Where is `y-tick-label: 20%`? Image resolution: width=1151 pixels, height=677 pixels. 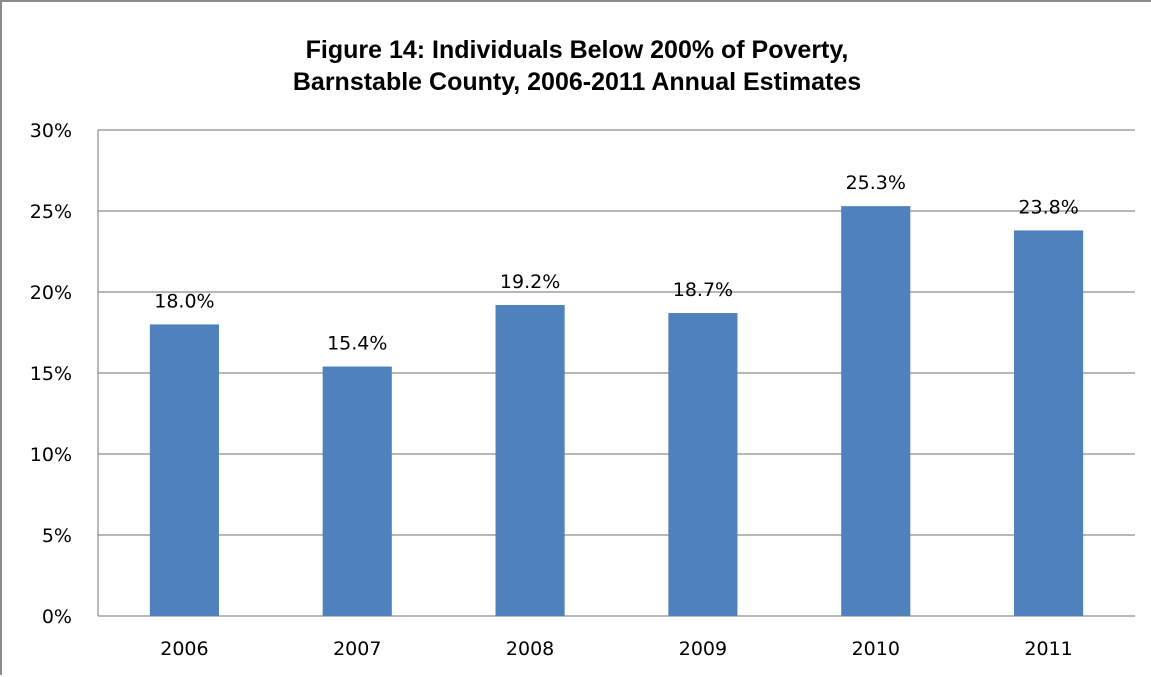 y-tick-label: 20% is located at coordinates (51, 293).